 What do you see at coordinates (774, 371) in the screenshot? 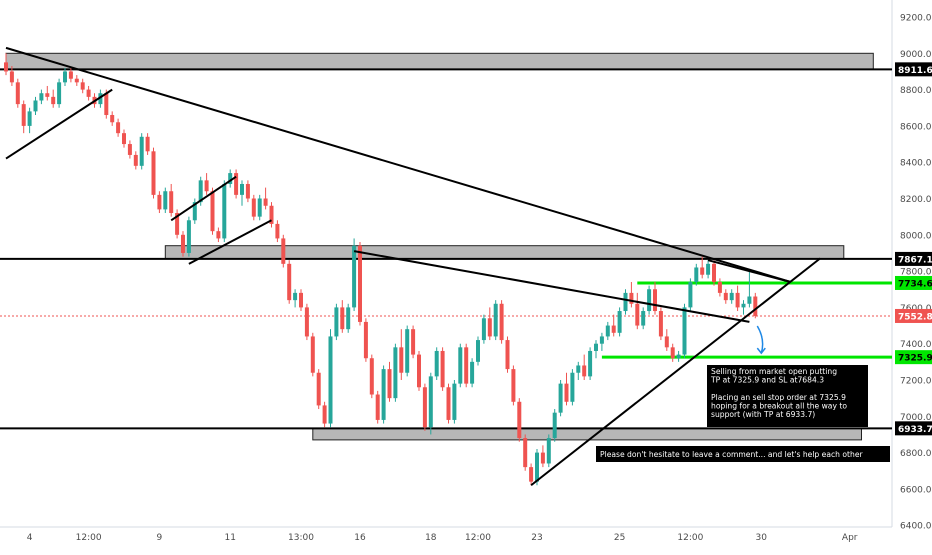
I see `annotation-line: Selling from market open putting` at bounding box center [774, 371].